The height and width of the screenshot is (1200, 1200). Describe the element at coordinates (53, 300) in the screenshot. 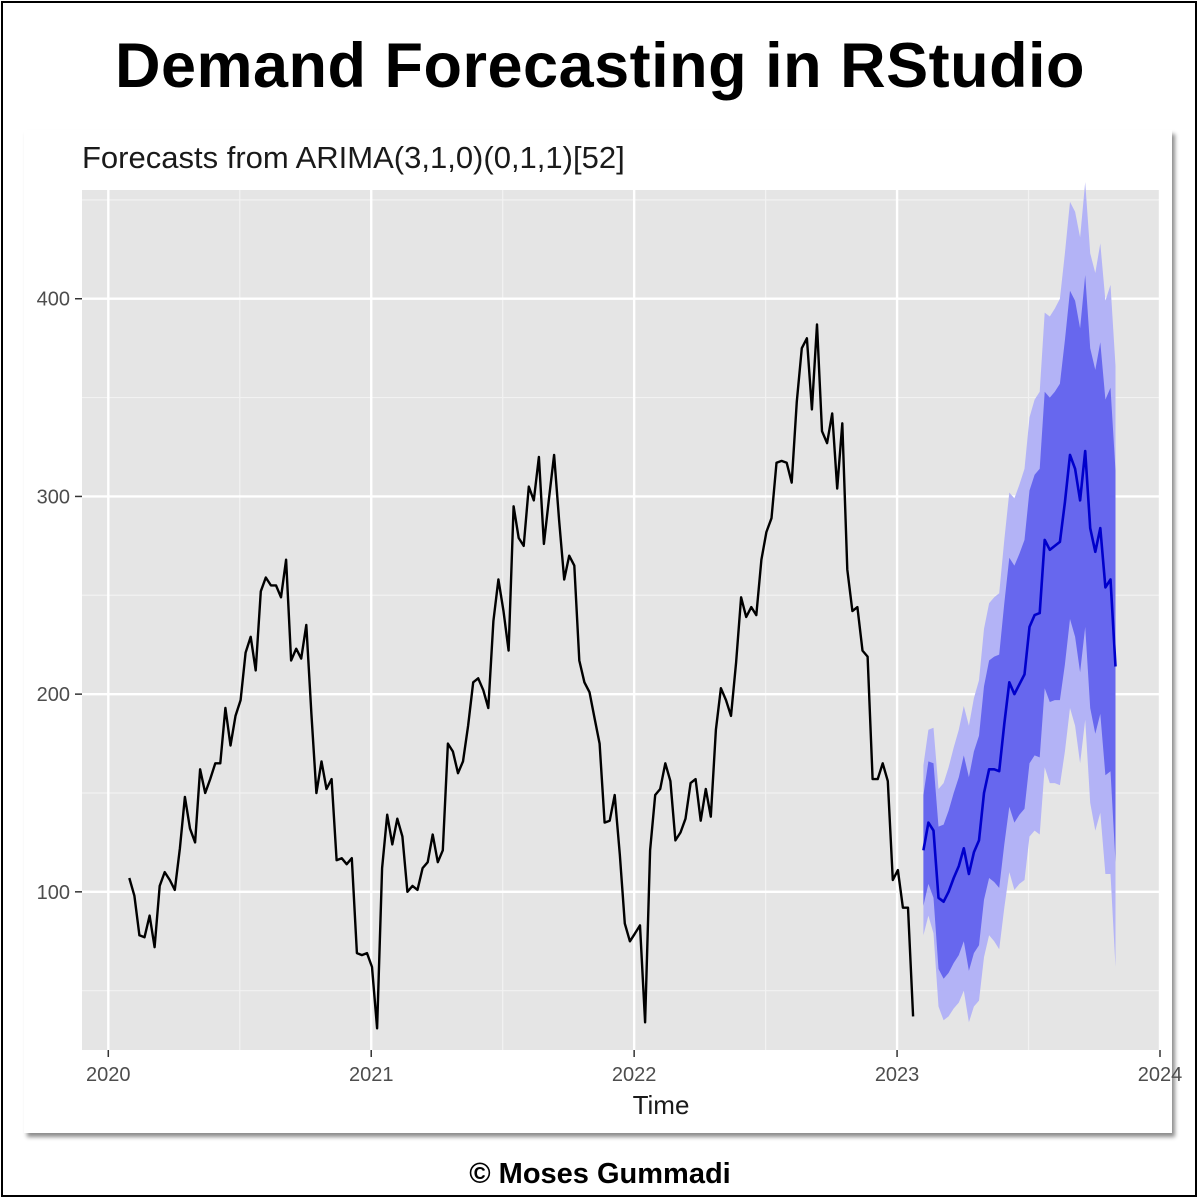

I see `y-tick-label: 400` at that location.